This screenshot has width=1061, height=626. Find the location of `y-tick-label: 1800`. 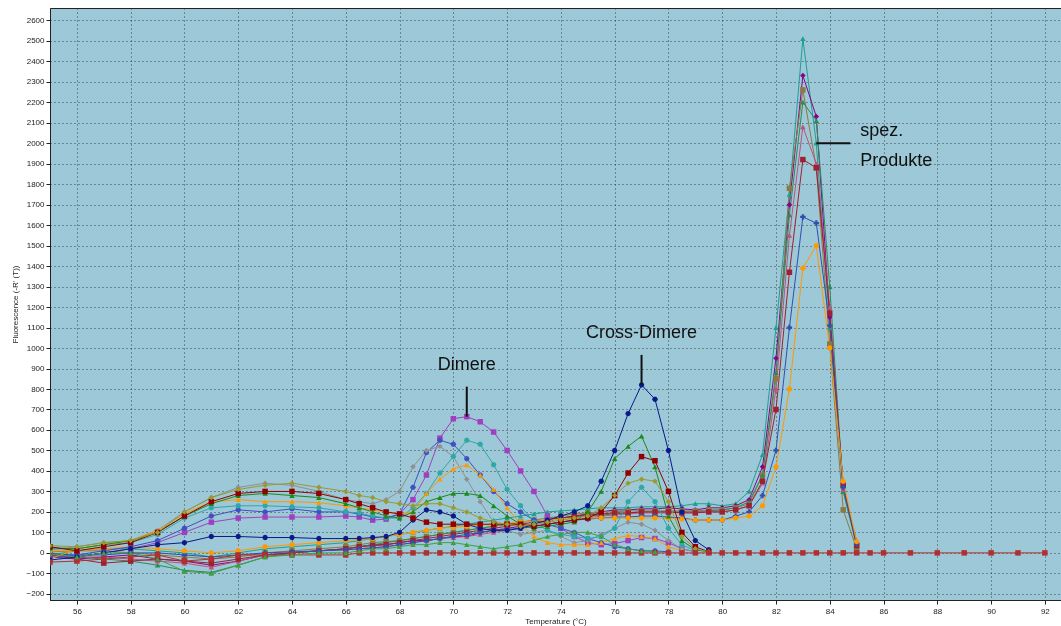

y-tick-label: 1800 is located at coordinates (36, 184).